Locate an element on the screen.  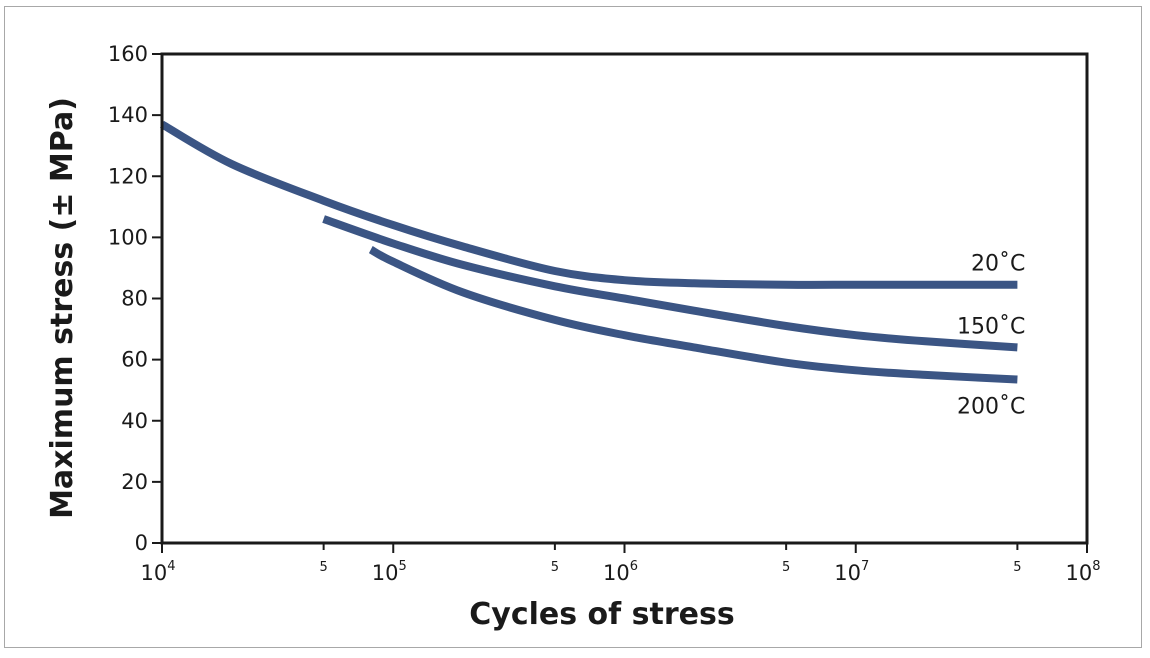
x-tick-label: 10⁶ is located at coordinates (620, 572).